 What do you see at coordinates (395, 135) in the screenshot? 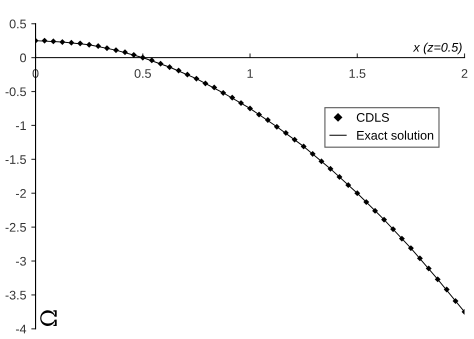
I see `legend-label: Exact solution` at bounding box center [395, 135].